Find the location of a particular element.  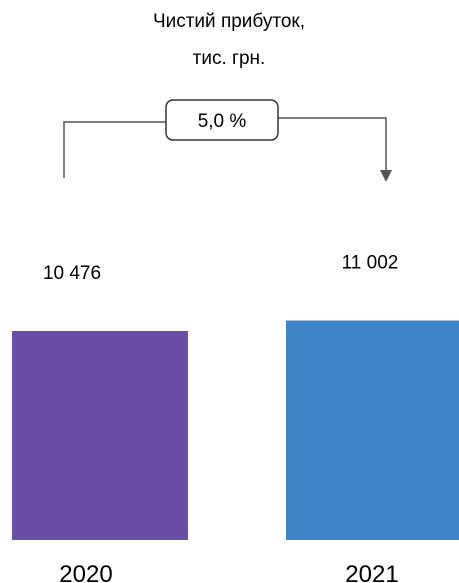

category-label-2020: 2020 is located at coordinates (85, 572).